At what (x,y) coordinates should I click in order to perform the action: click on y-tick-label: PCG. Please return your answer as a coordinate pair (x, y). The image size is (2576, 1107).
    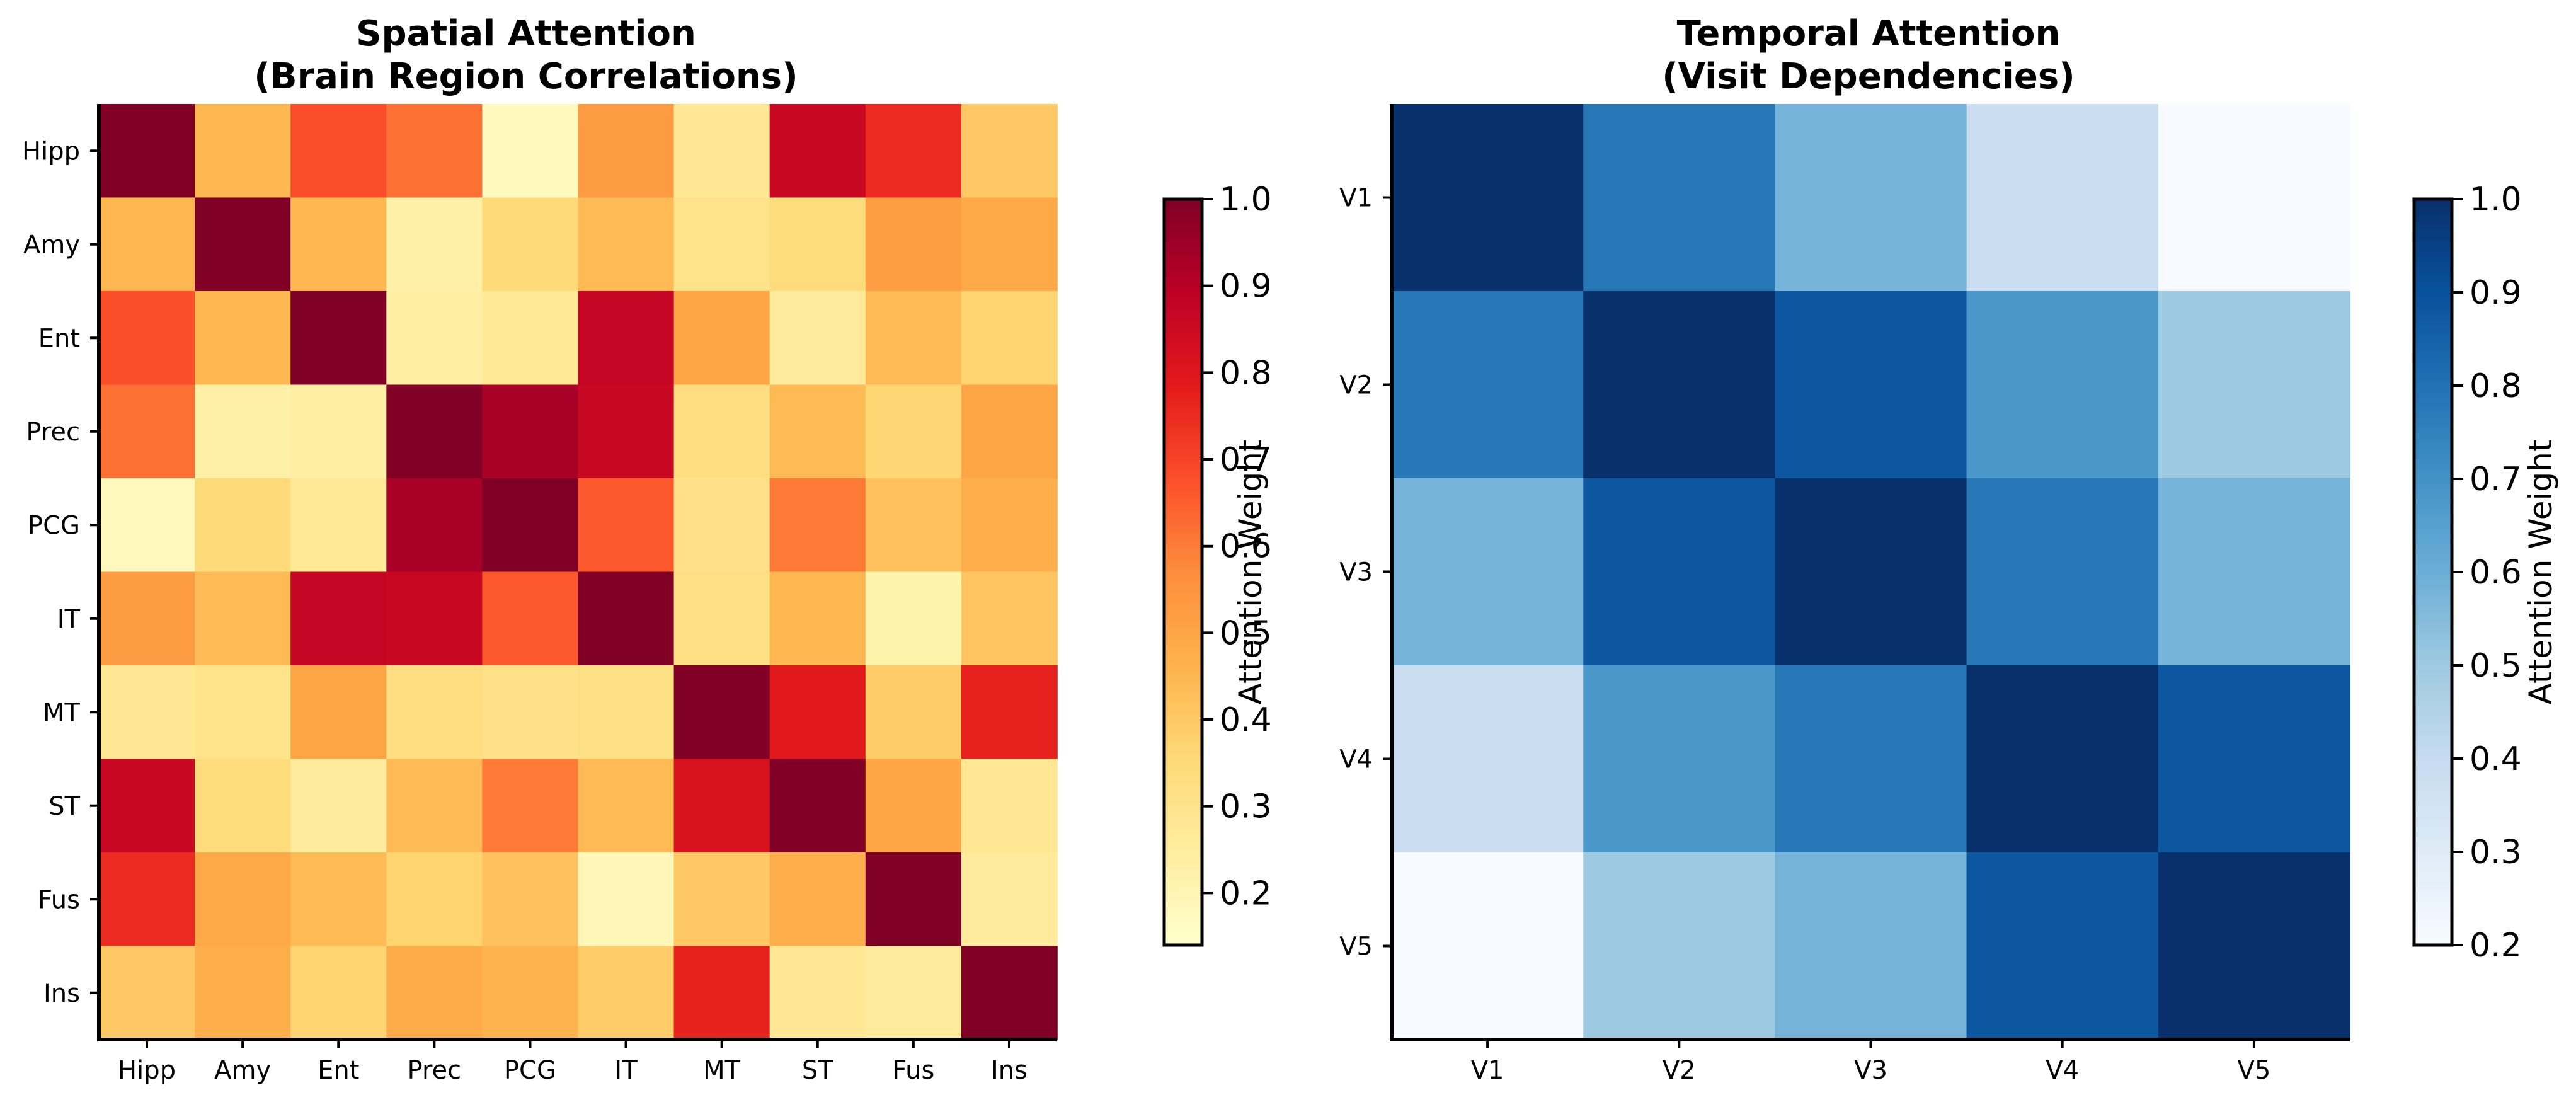
    Looking at the image, I should click on (54, 525).